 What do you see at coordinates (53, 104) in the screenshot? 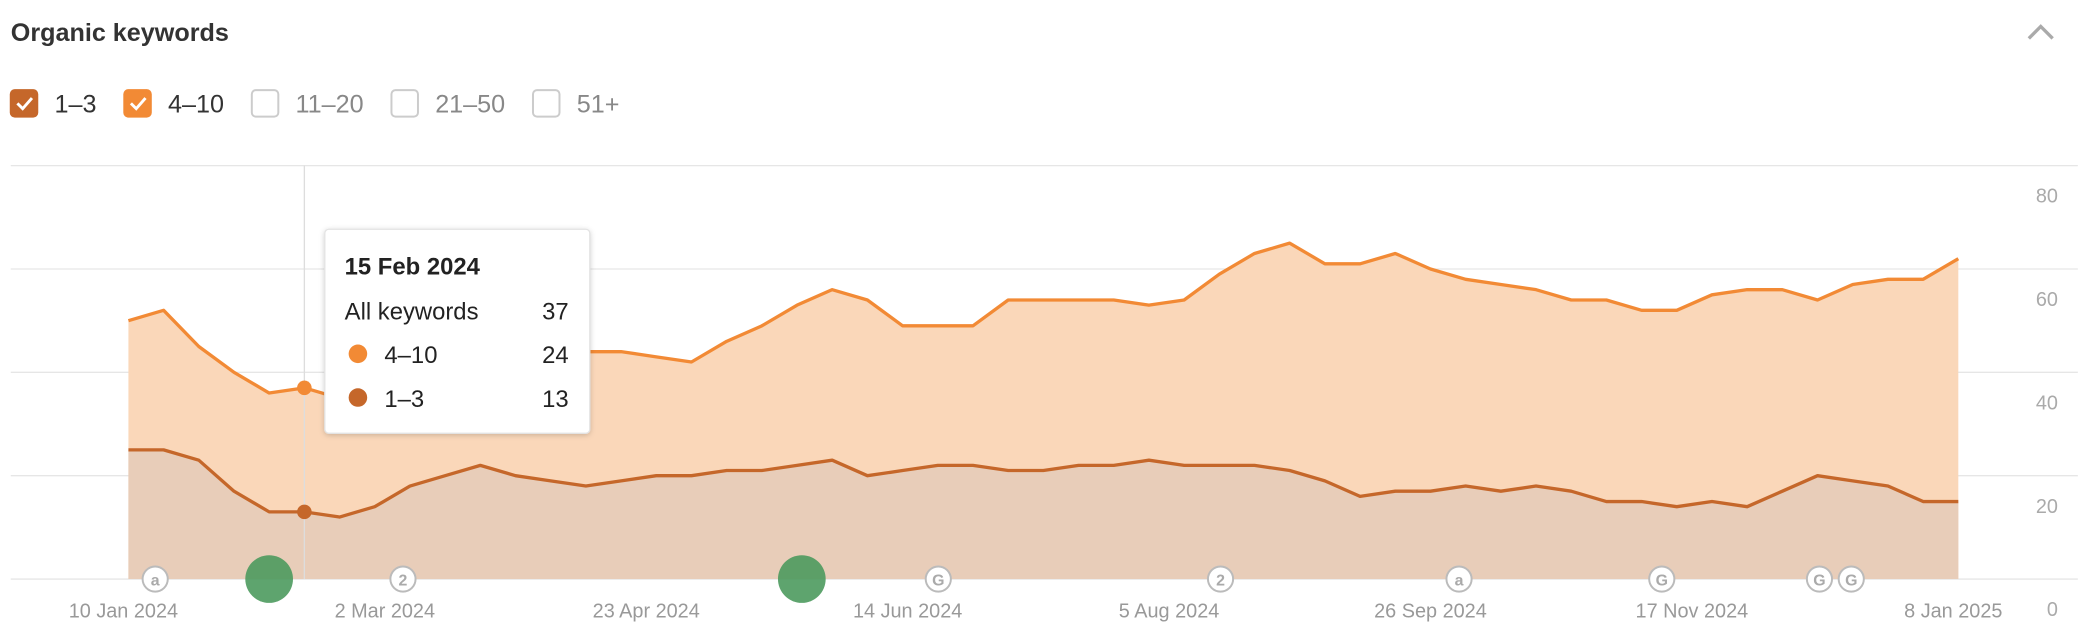
I see `checkbox: 1–3` at bounding box center [53, 104].